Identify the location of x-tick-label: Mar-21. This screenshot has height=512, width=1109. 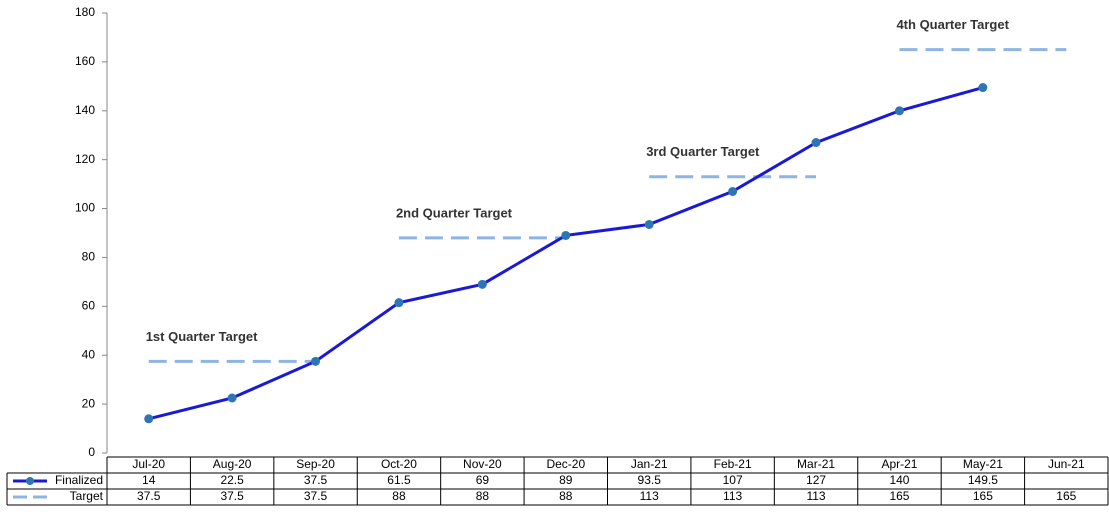
(816, 464).